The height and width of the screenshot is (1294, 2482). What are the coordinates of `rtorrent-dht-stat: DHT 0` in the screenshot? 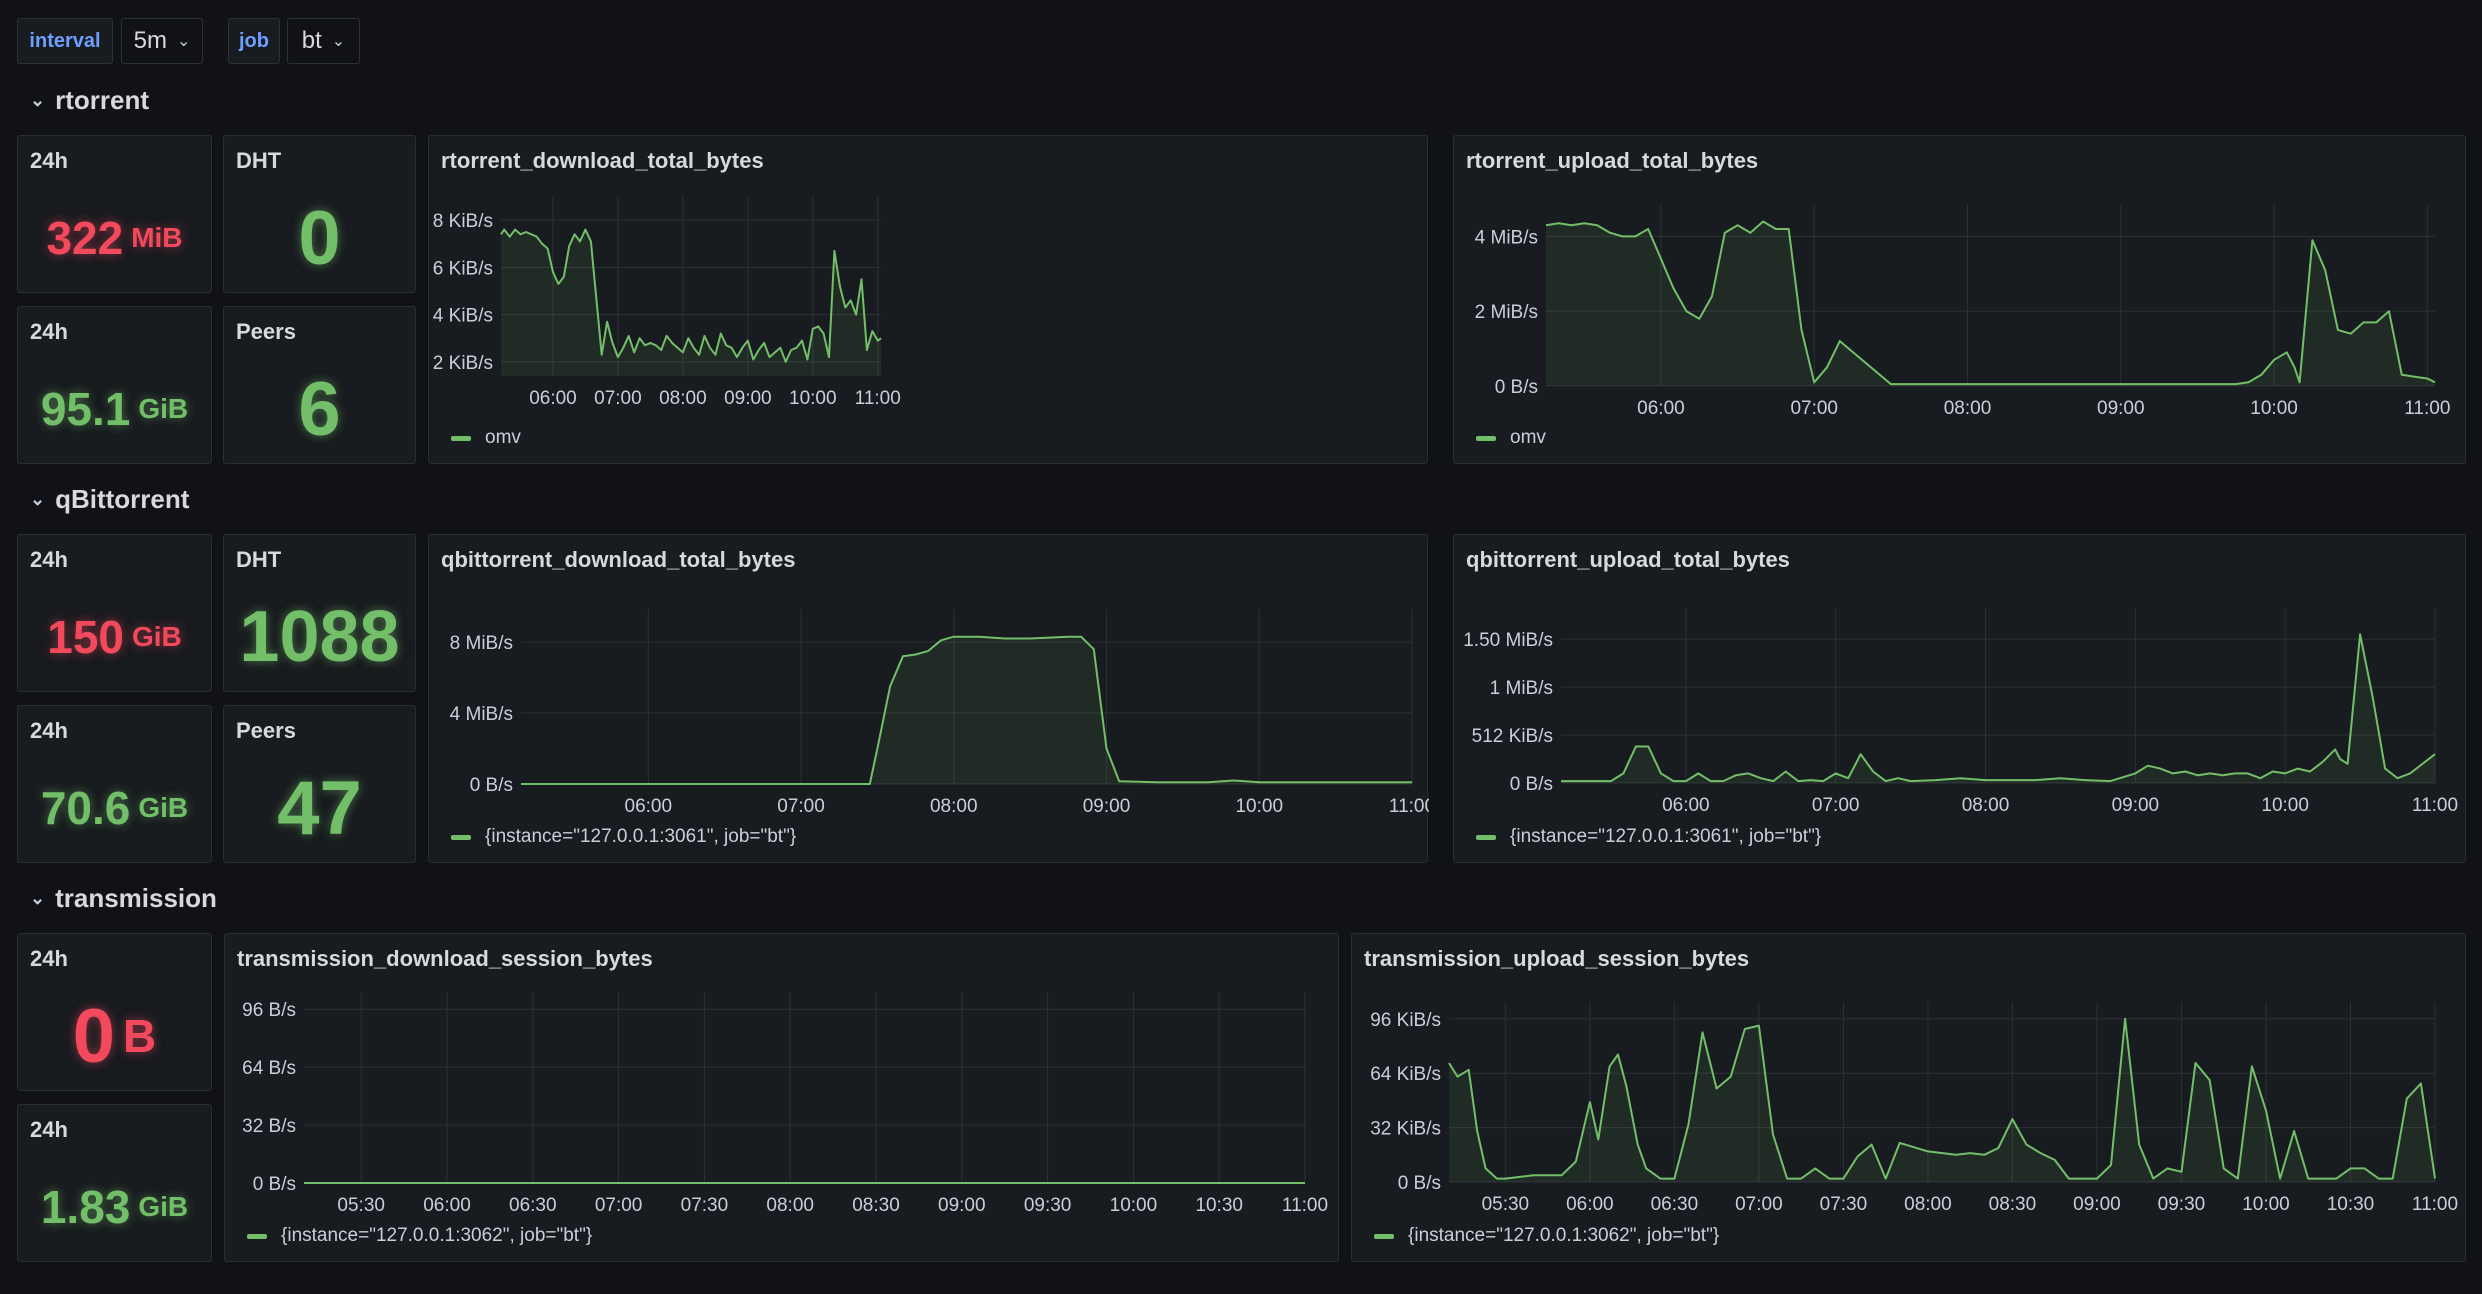 It's located at (319, 214).